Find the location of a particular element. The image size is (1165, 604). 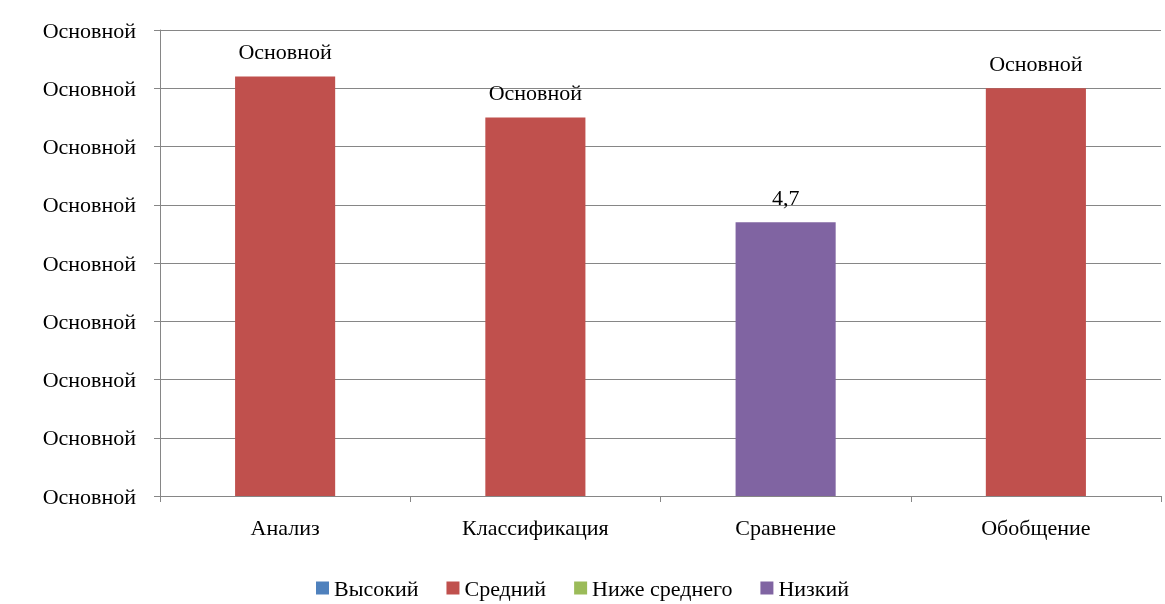

x-tick-label: Сравнение is located at coordinates (785, 527).